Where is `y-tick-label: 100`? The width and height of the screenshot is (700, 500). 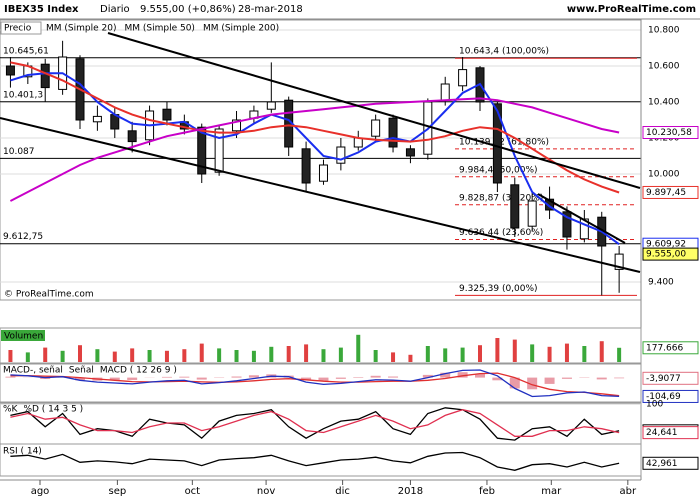
y-tick-label: 100 is located at coordinates (654, 405).